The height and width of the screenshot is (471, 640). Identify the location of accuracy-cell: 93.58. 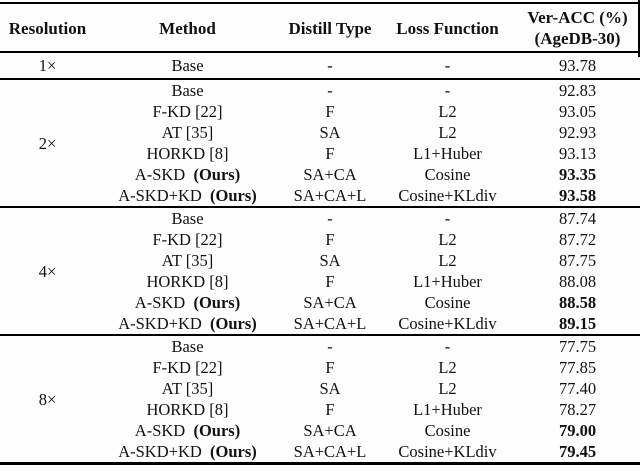
(577, 195).